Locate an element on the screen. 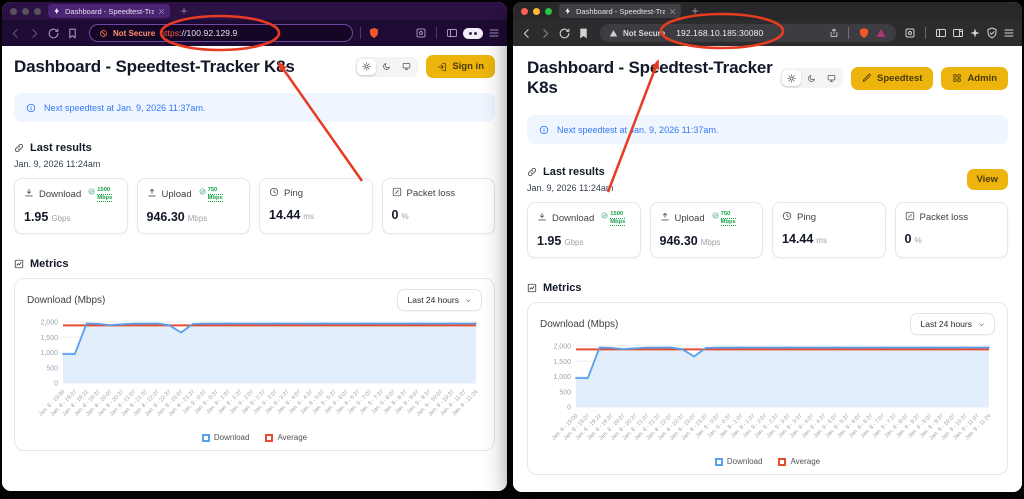 The width and height of the screenshot is (1024, 499). moon-icon is located at coordinates (811, 78).